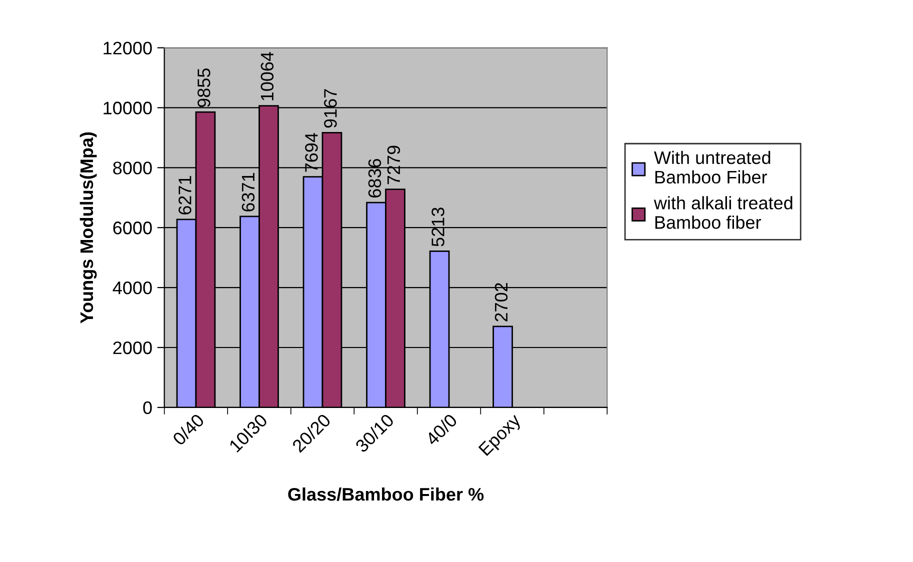 This screenshot has height=562, width=913. I want to click on y-axis-title: Youngs Modulus(Mpa), so click(88, 228).